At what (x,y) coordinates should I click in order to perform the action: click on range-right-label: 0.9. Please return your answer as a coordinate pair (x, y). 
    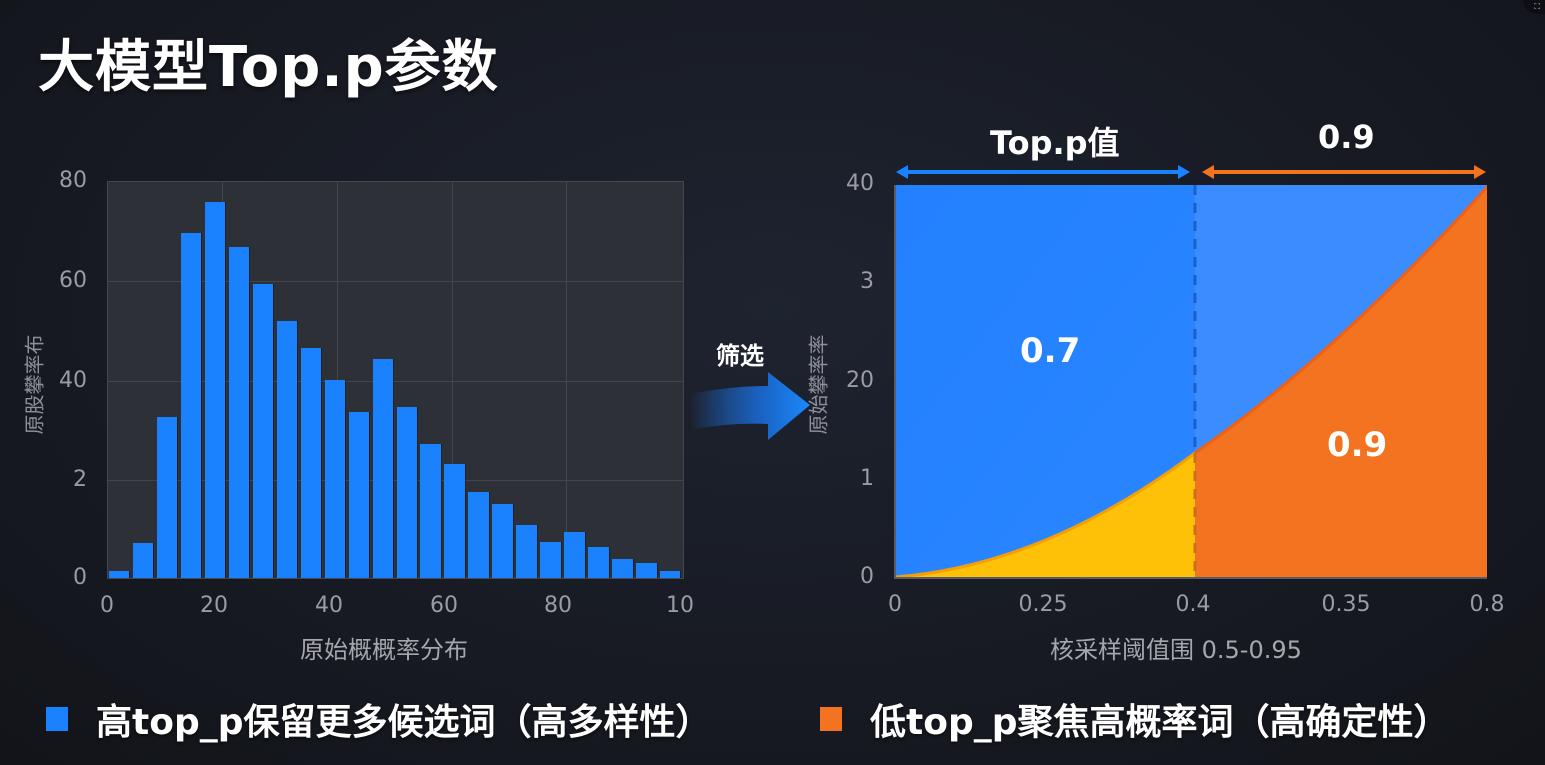
    Looking at the image, I should click on (1346, 137).